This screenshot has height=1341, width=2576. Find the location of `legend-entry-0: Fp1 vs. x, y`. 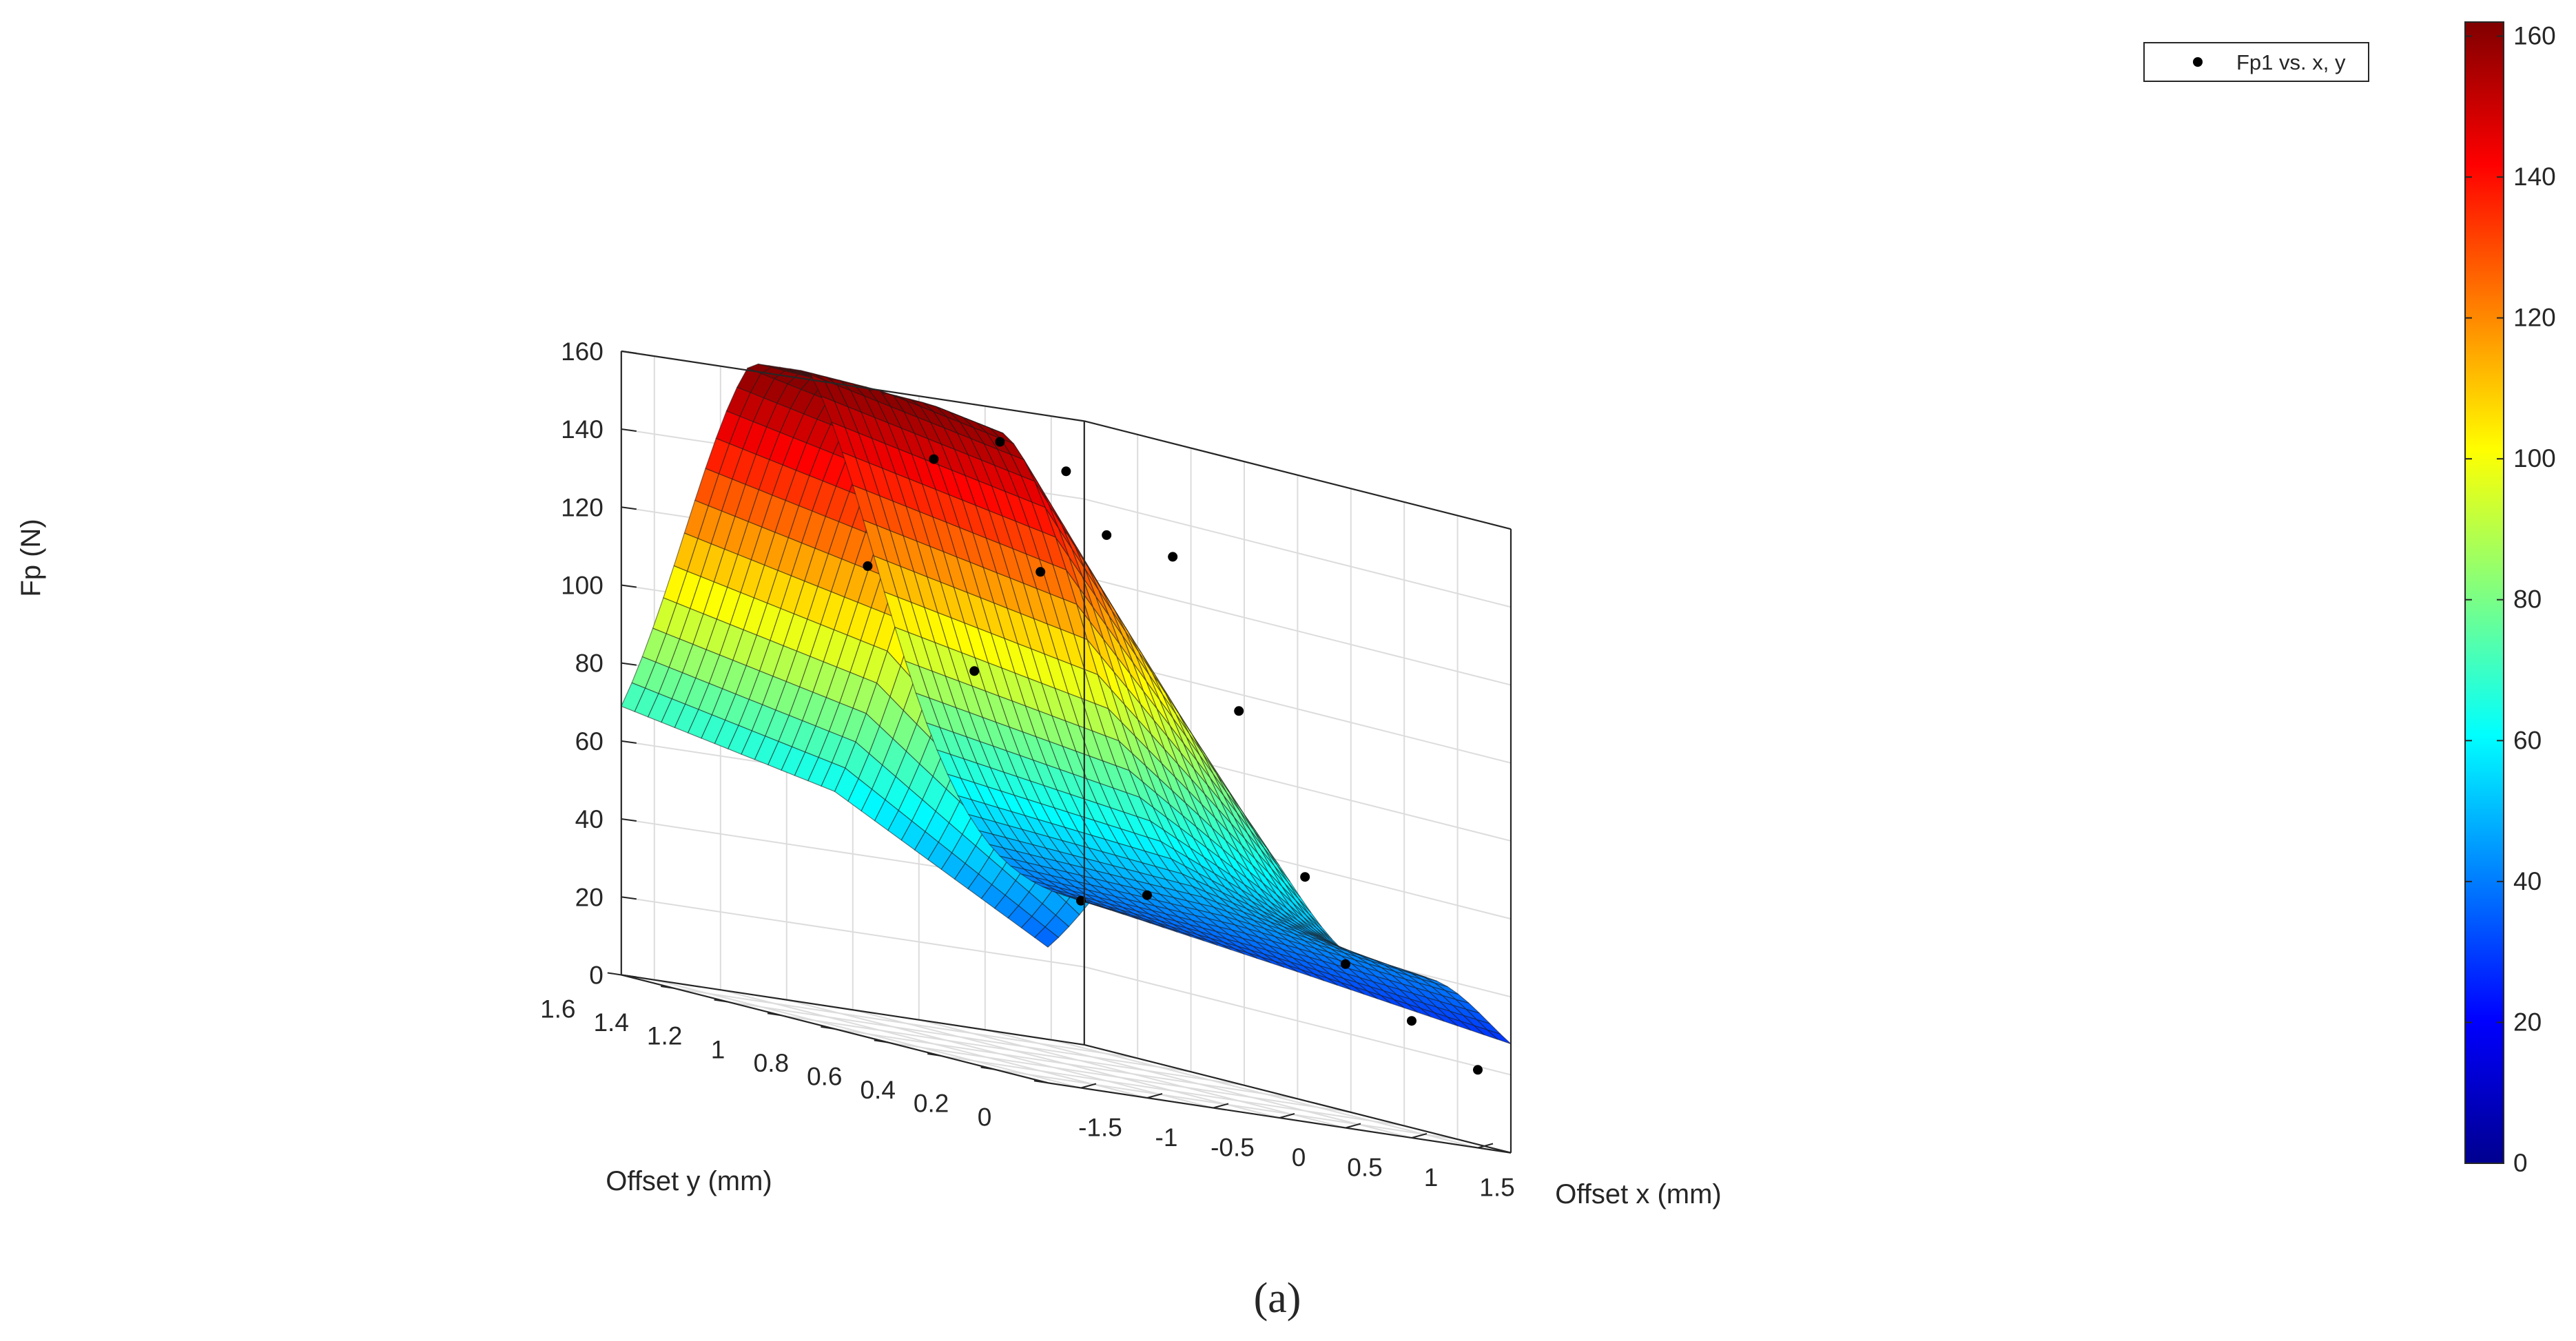

legend-entry-0: Fp1 vs. x, y is located at coordinates (2291, 62).